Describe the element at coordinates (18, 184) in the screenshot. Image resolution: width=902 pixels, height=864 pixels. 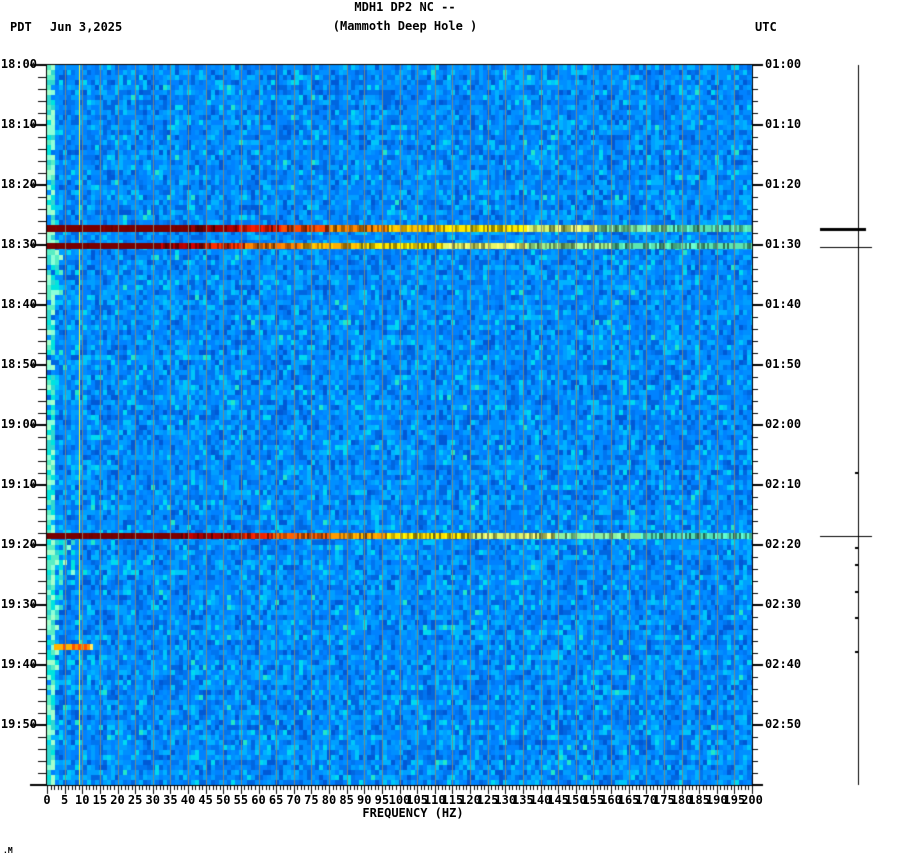
I see `left-time-label: 18:20` at that location.